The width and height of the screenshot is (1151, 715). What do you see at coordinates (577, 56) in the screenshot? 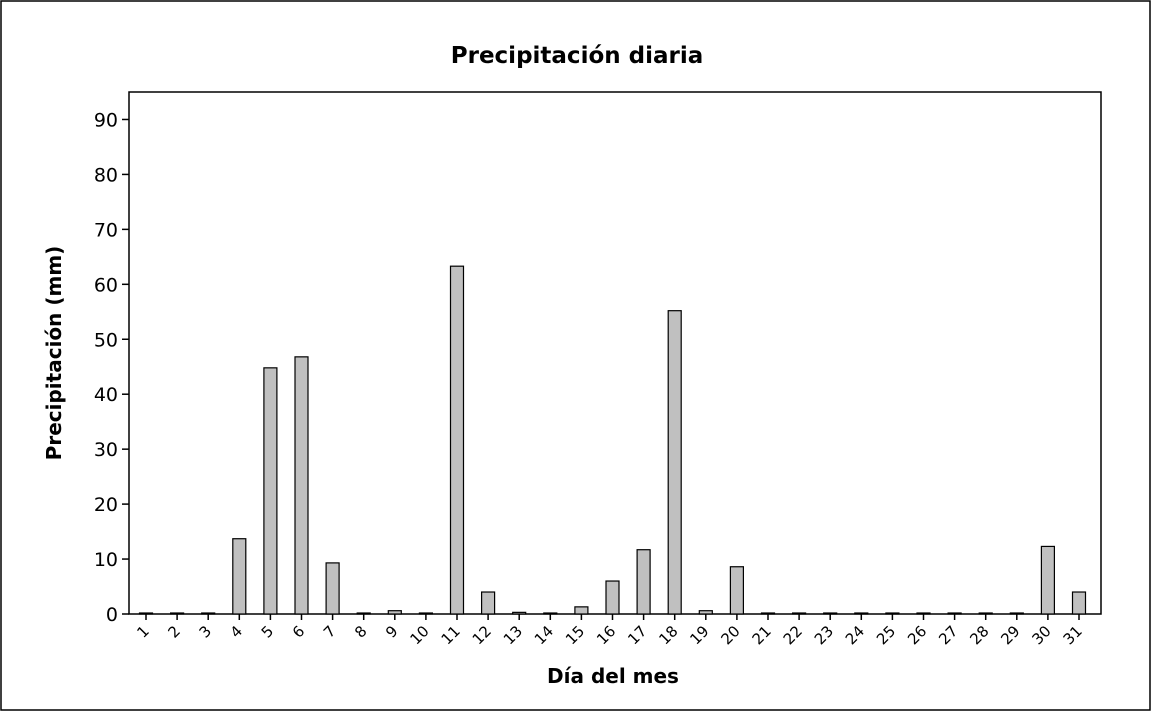
I see `chart-title: Precipitación diaria` at bounding box center [577, 56].